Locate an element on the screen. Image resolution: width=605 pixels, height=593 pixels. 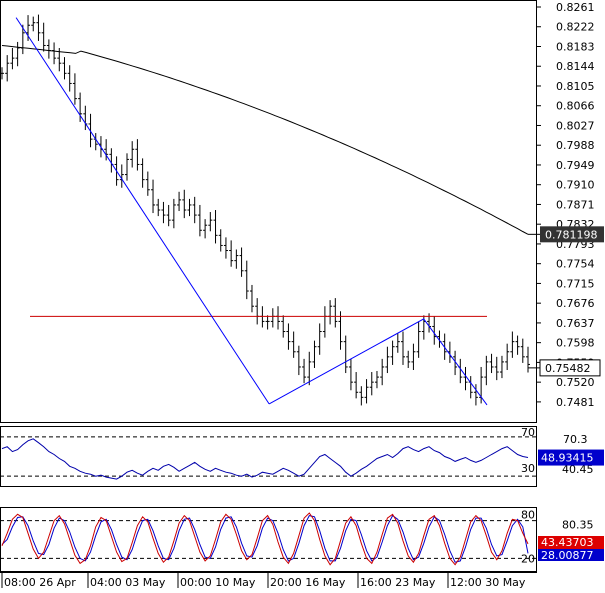
stoch-k-line is located at coordinates (265, 539).